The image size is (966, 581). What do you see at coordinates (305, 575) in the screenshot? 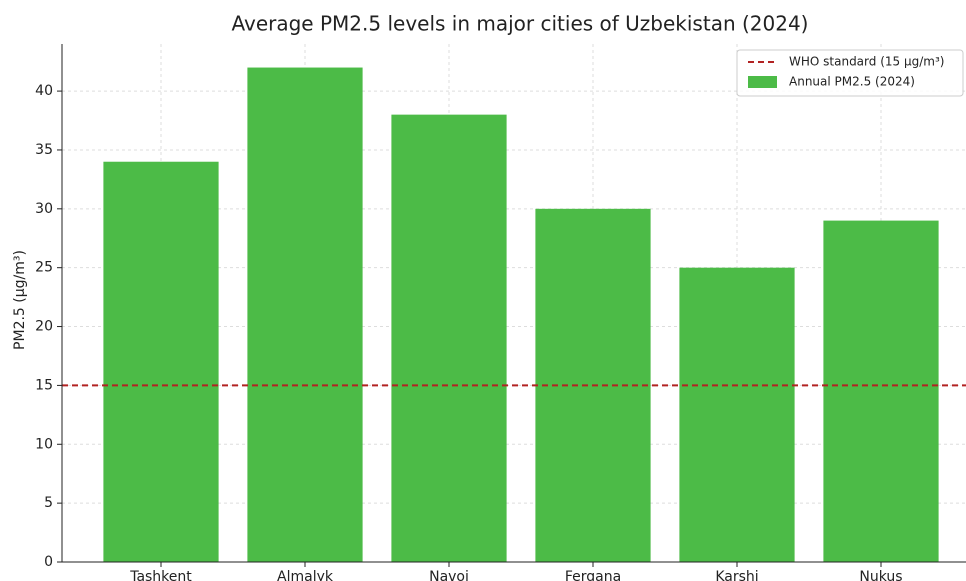
I see `x-tick-label: Almalyk` at bounding box center [305, 575].